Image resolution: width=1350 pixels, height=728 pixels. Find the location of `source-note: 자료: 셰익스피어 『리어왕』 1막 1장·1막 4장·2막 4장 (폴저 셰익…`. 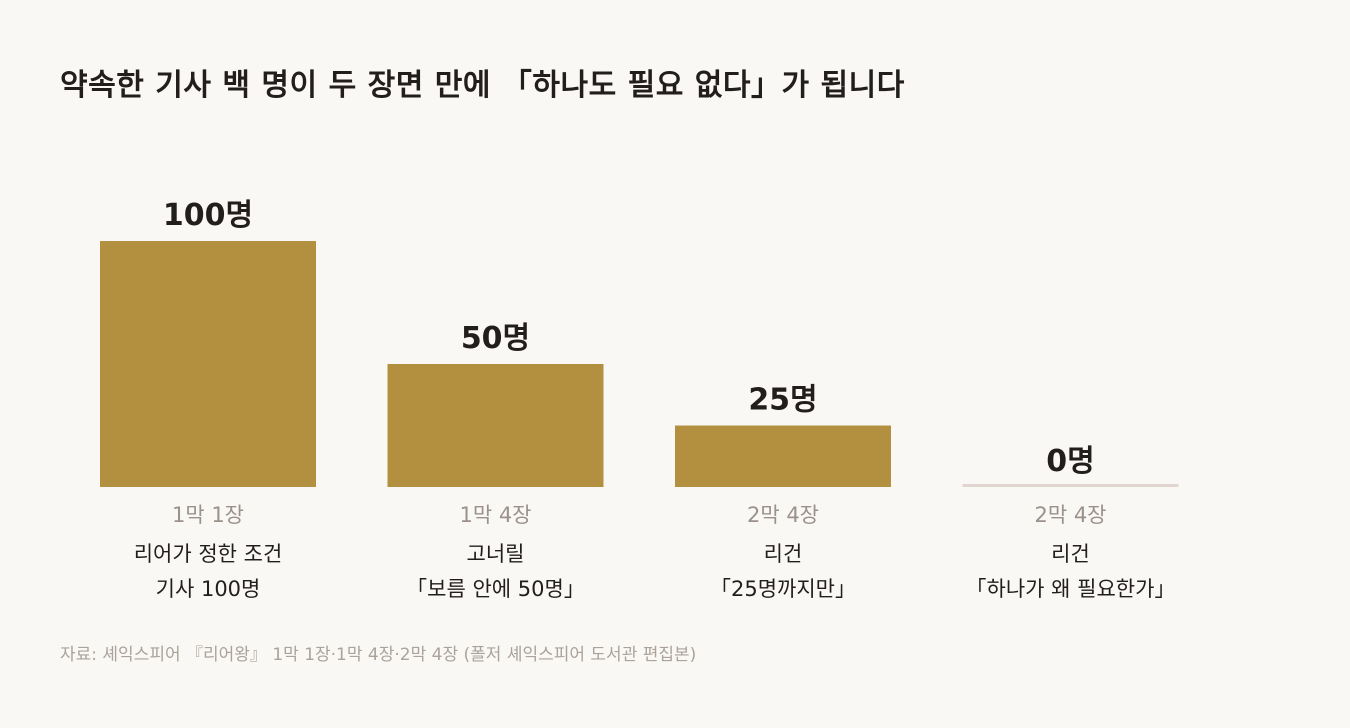

source-note: 자료: 셰익스피어 『리어왕』 1막 1장·1막 4장·2막 4장 (폴저 셰익… is located at coordinates (378, 655).